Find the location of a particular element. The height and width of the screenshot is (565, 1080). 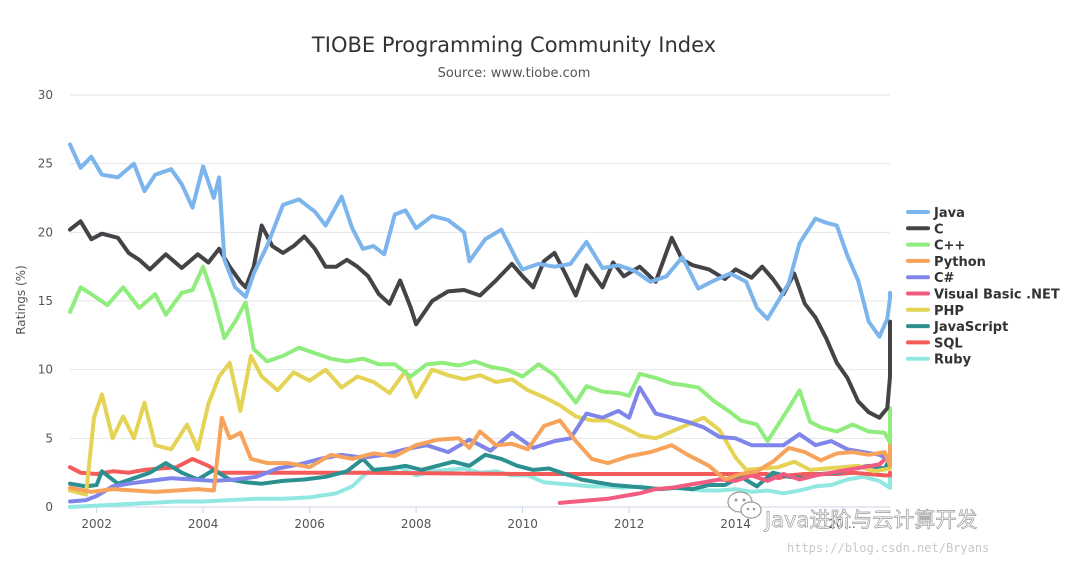

legend-item-php: PHP is located at coordinates (935, 311).